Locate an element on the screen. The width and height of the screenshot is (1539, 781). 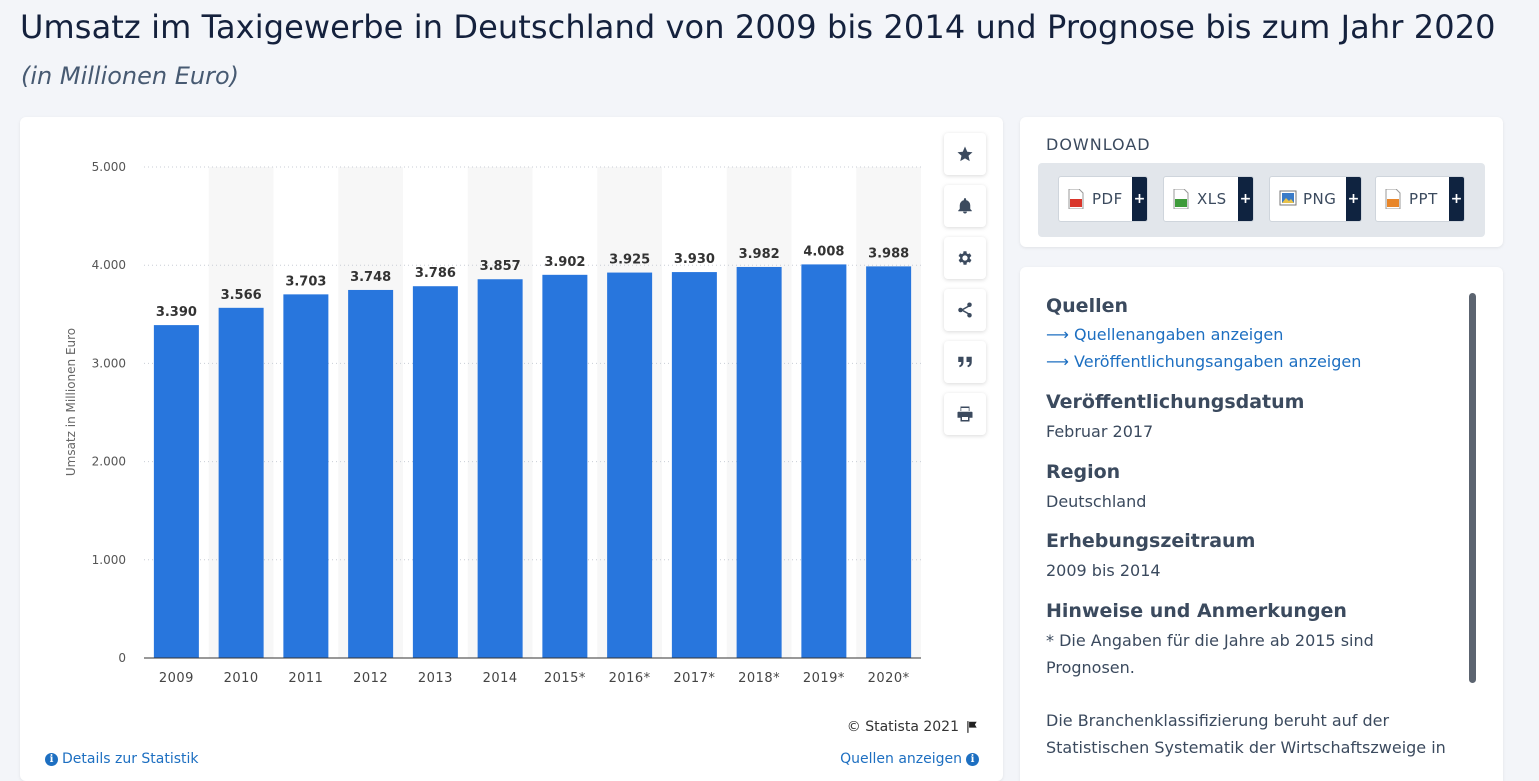
publication-details-link: ⟶ Veröffentlichungsangaben anzeigen is located at coordinates (1203, 361).